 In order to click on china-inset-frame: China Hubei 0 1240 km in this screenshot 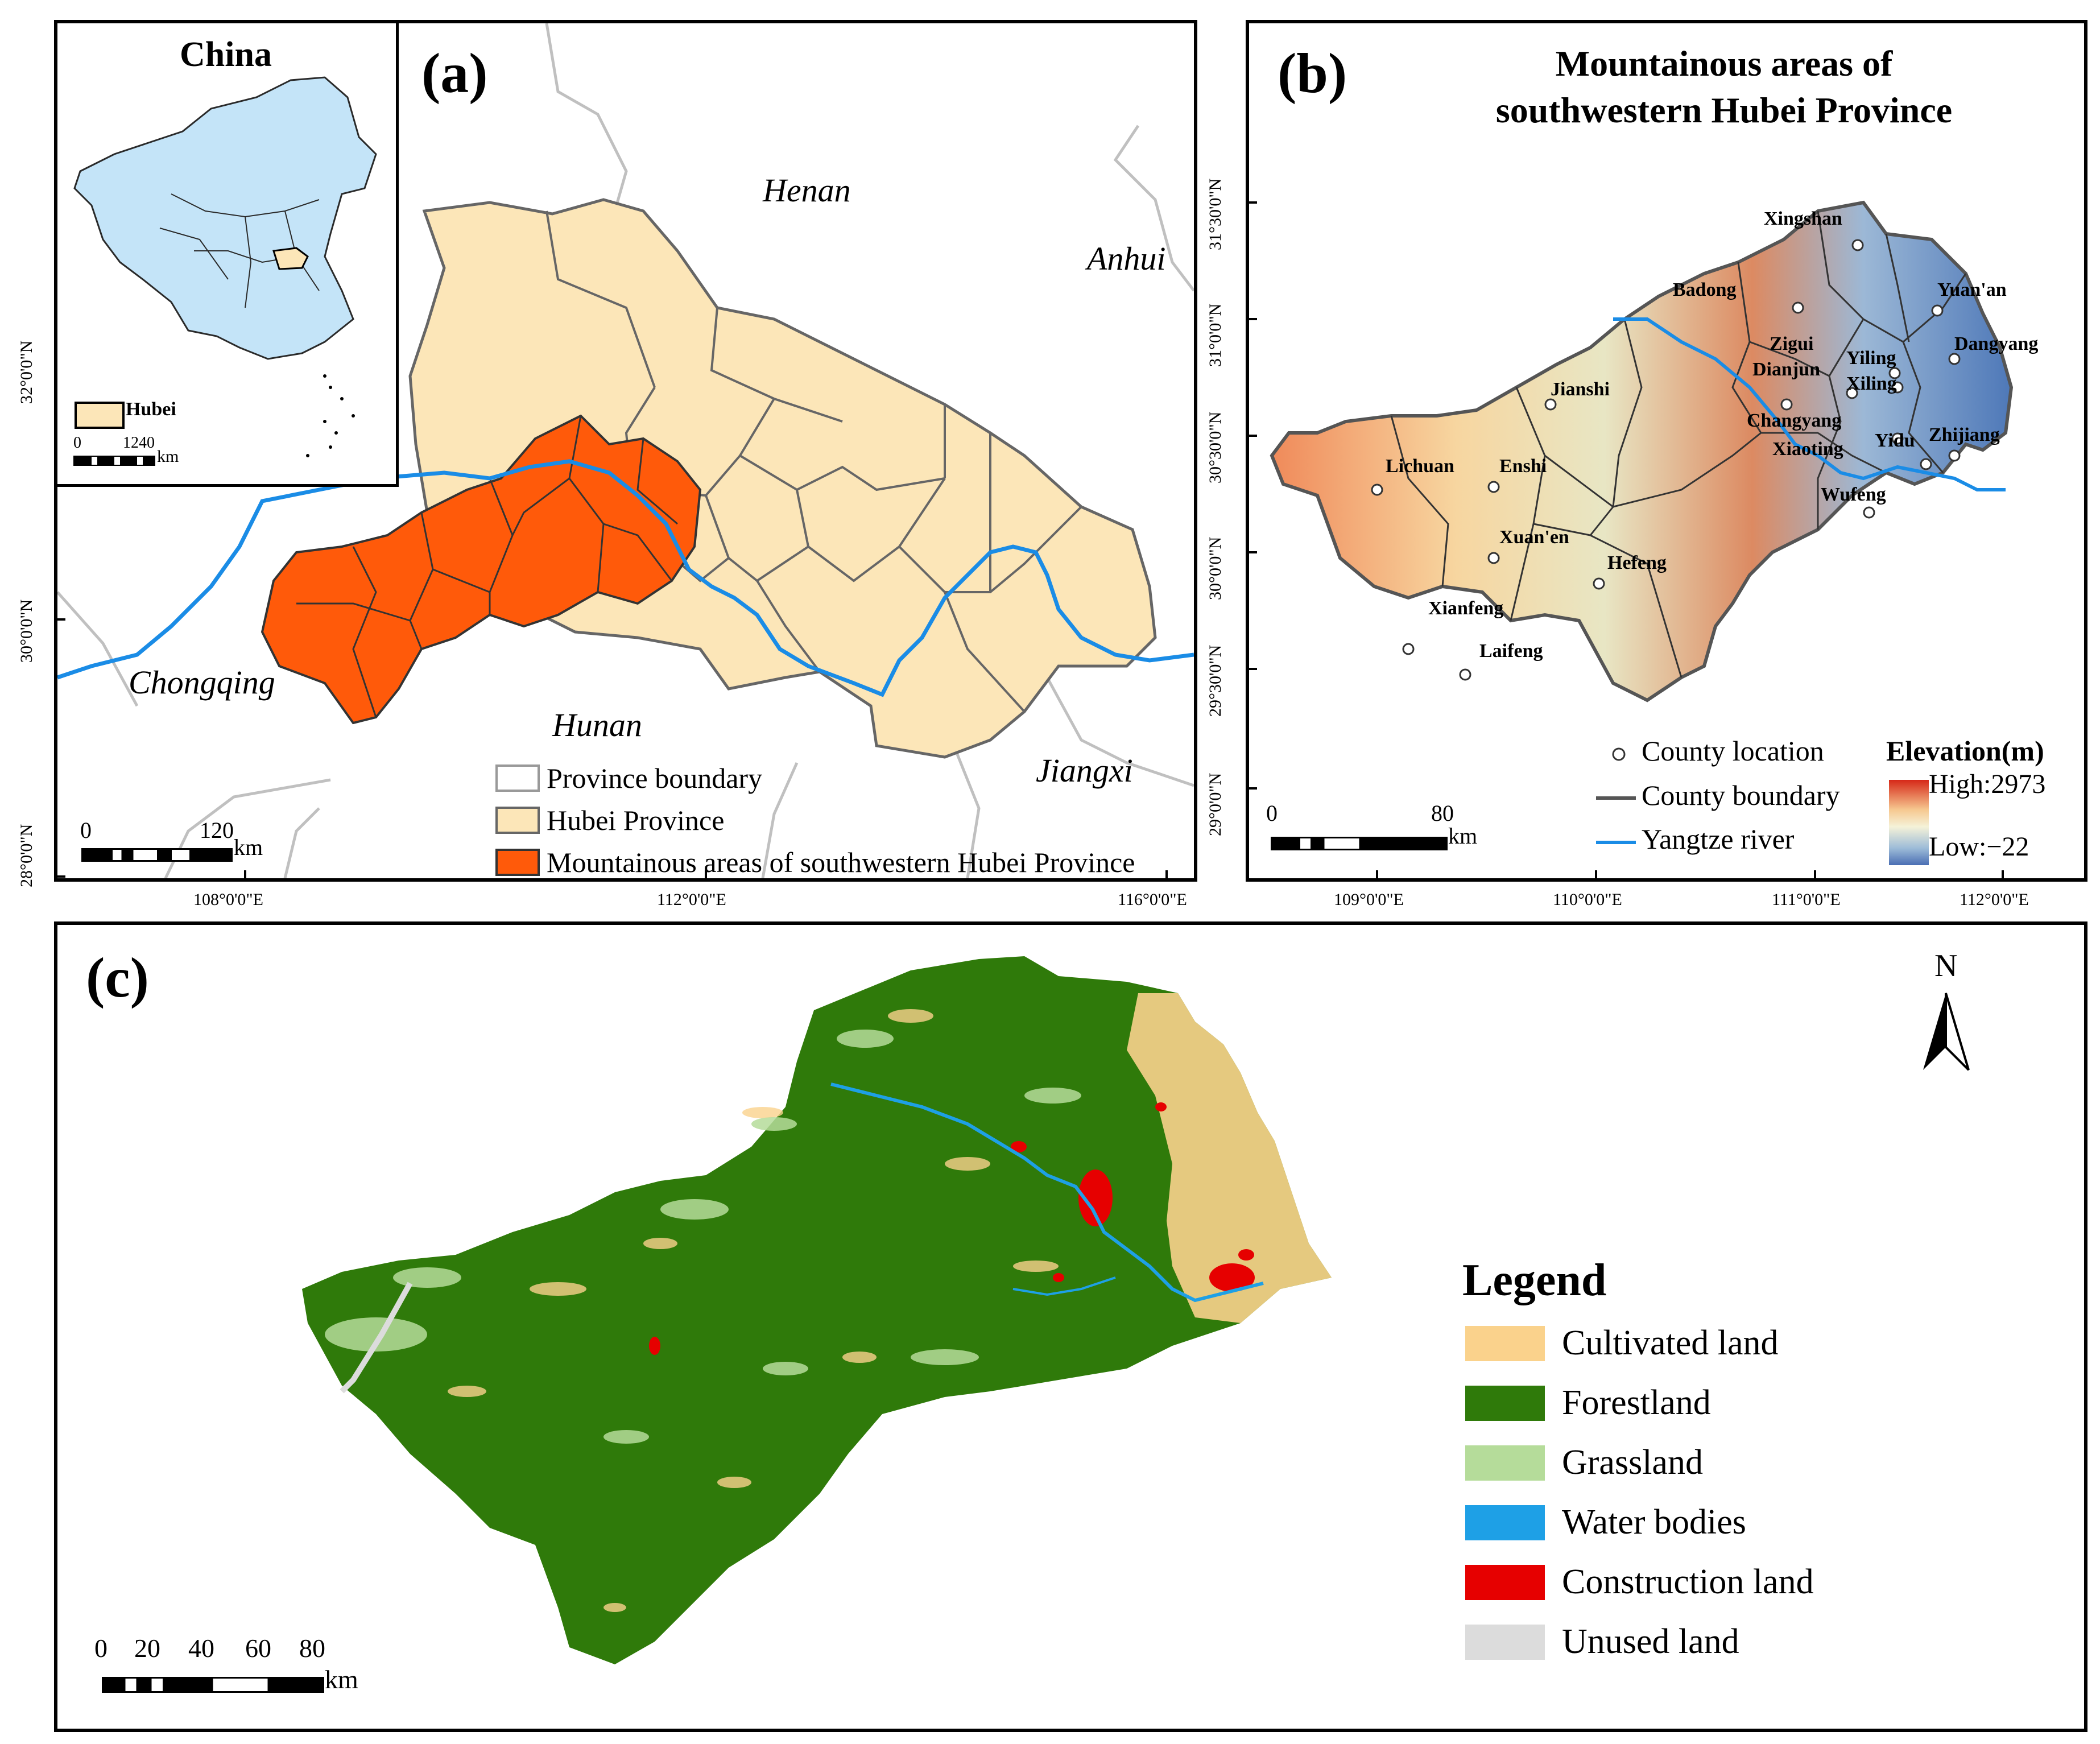, I will do `click(228, 255)`.